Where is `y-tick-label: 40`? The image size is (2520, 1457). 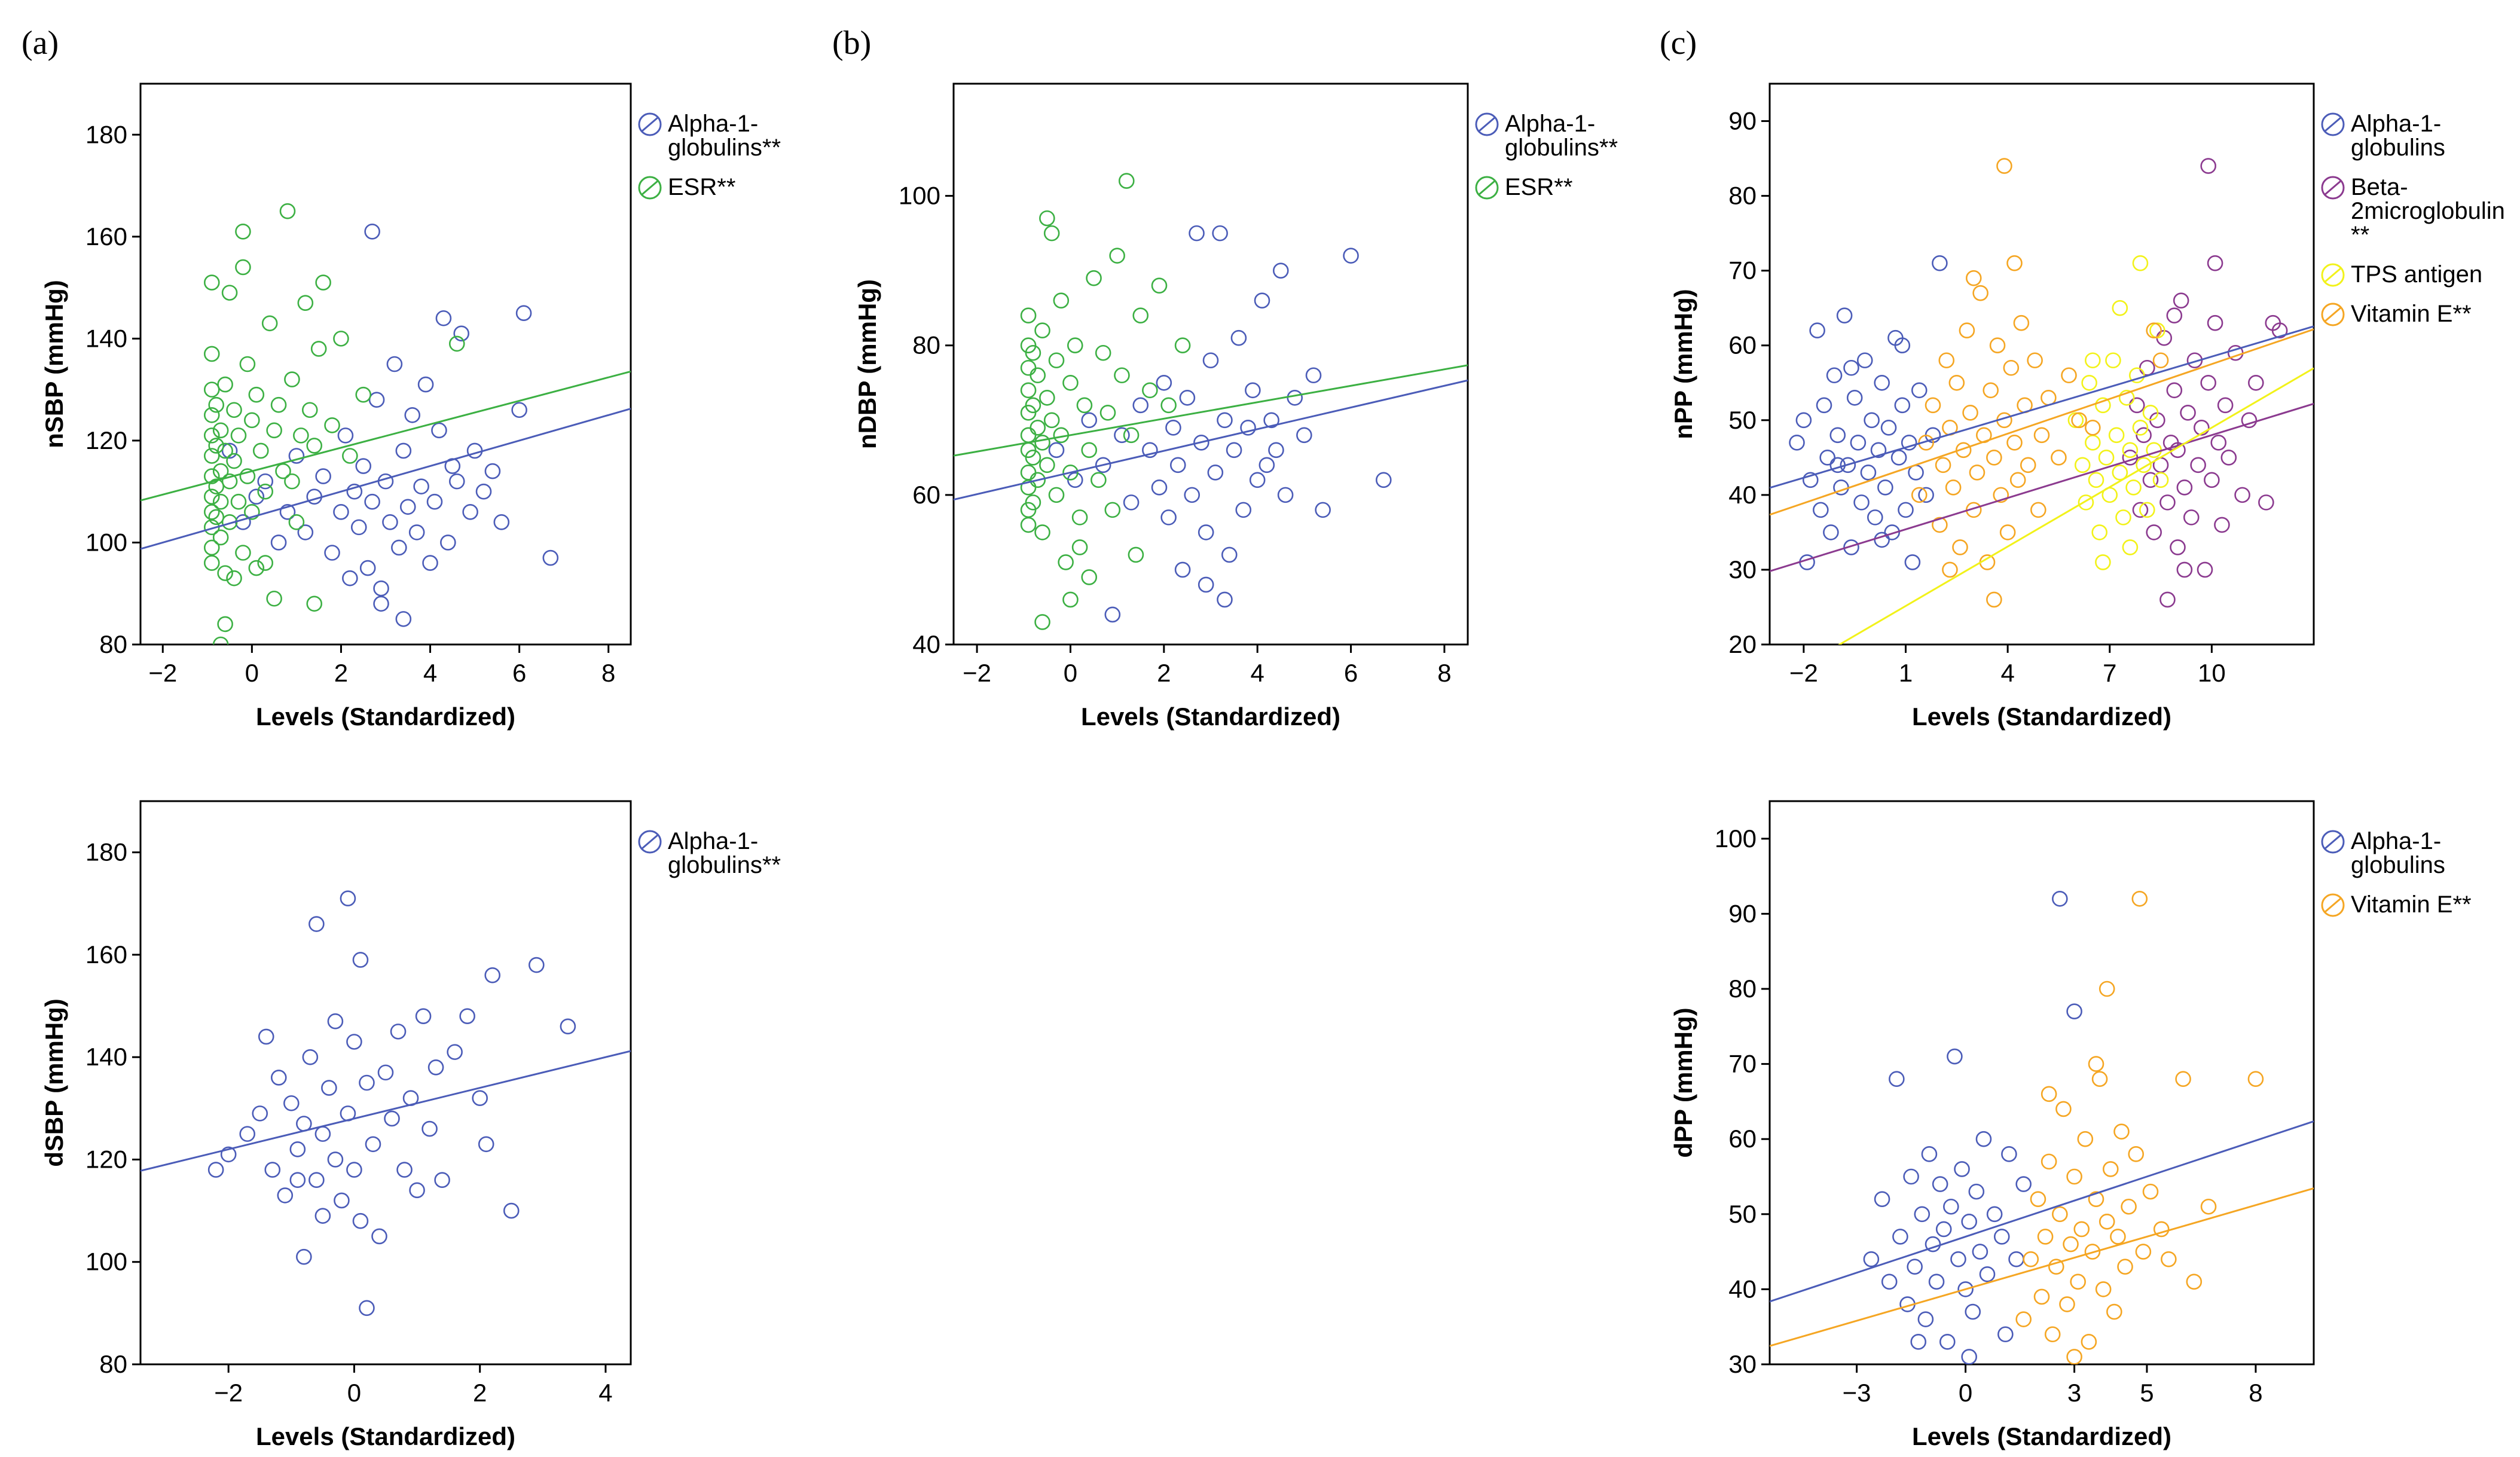
y-tick-label: 40 is located at coordinates (1742, 495).